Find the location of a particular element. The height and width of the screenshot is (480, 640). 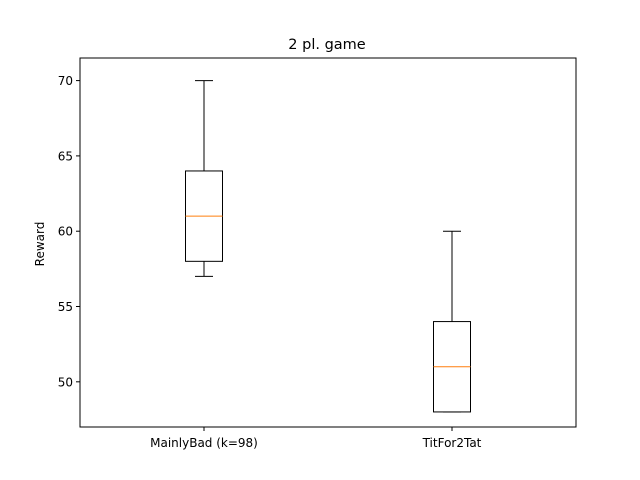

y-axis: 50 55 60 65 70 is located at coordinates (69, 231).